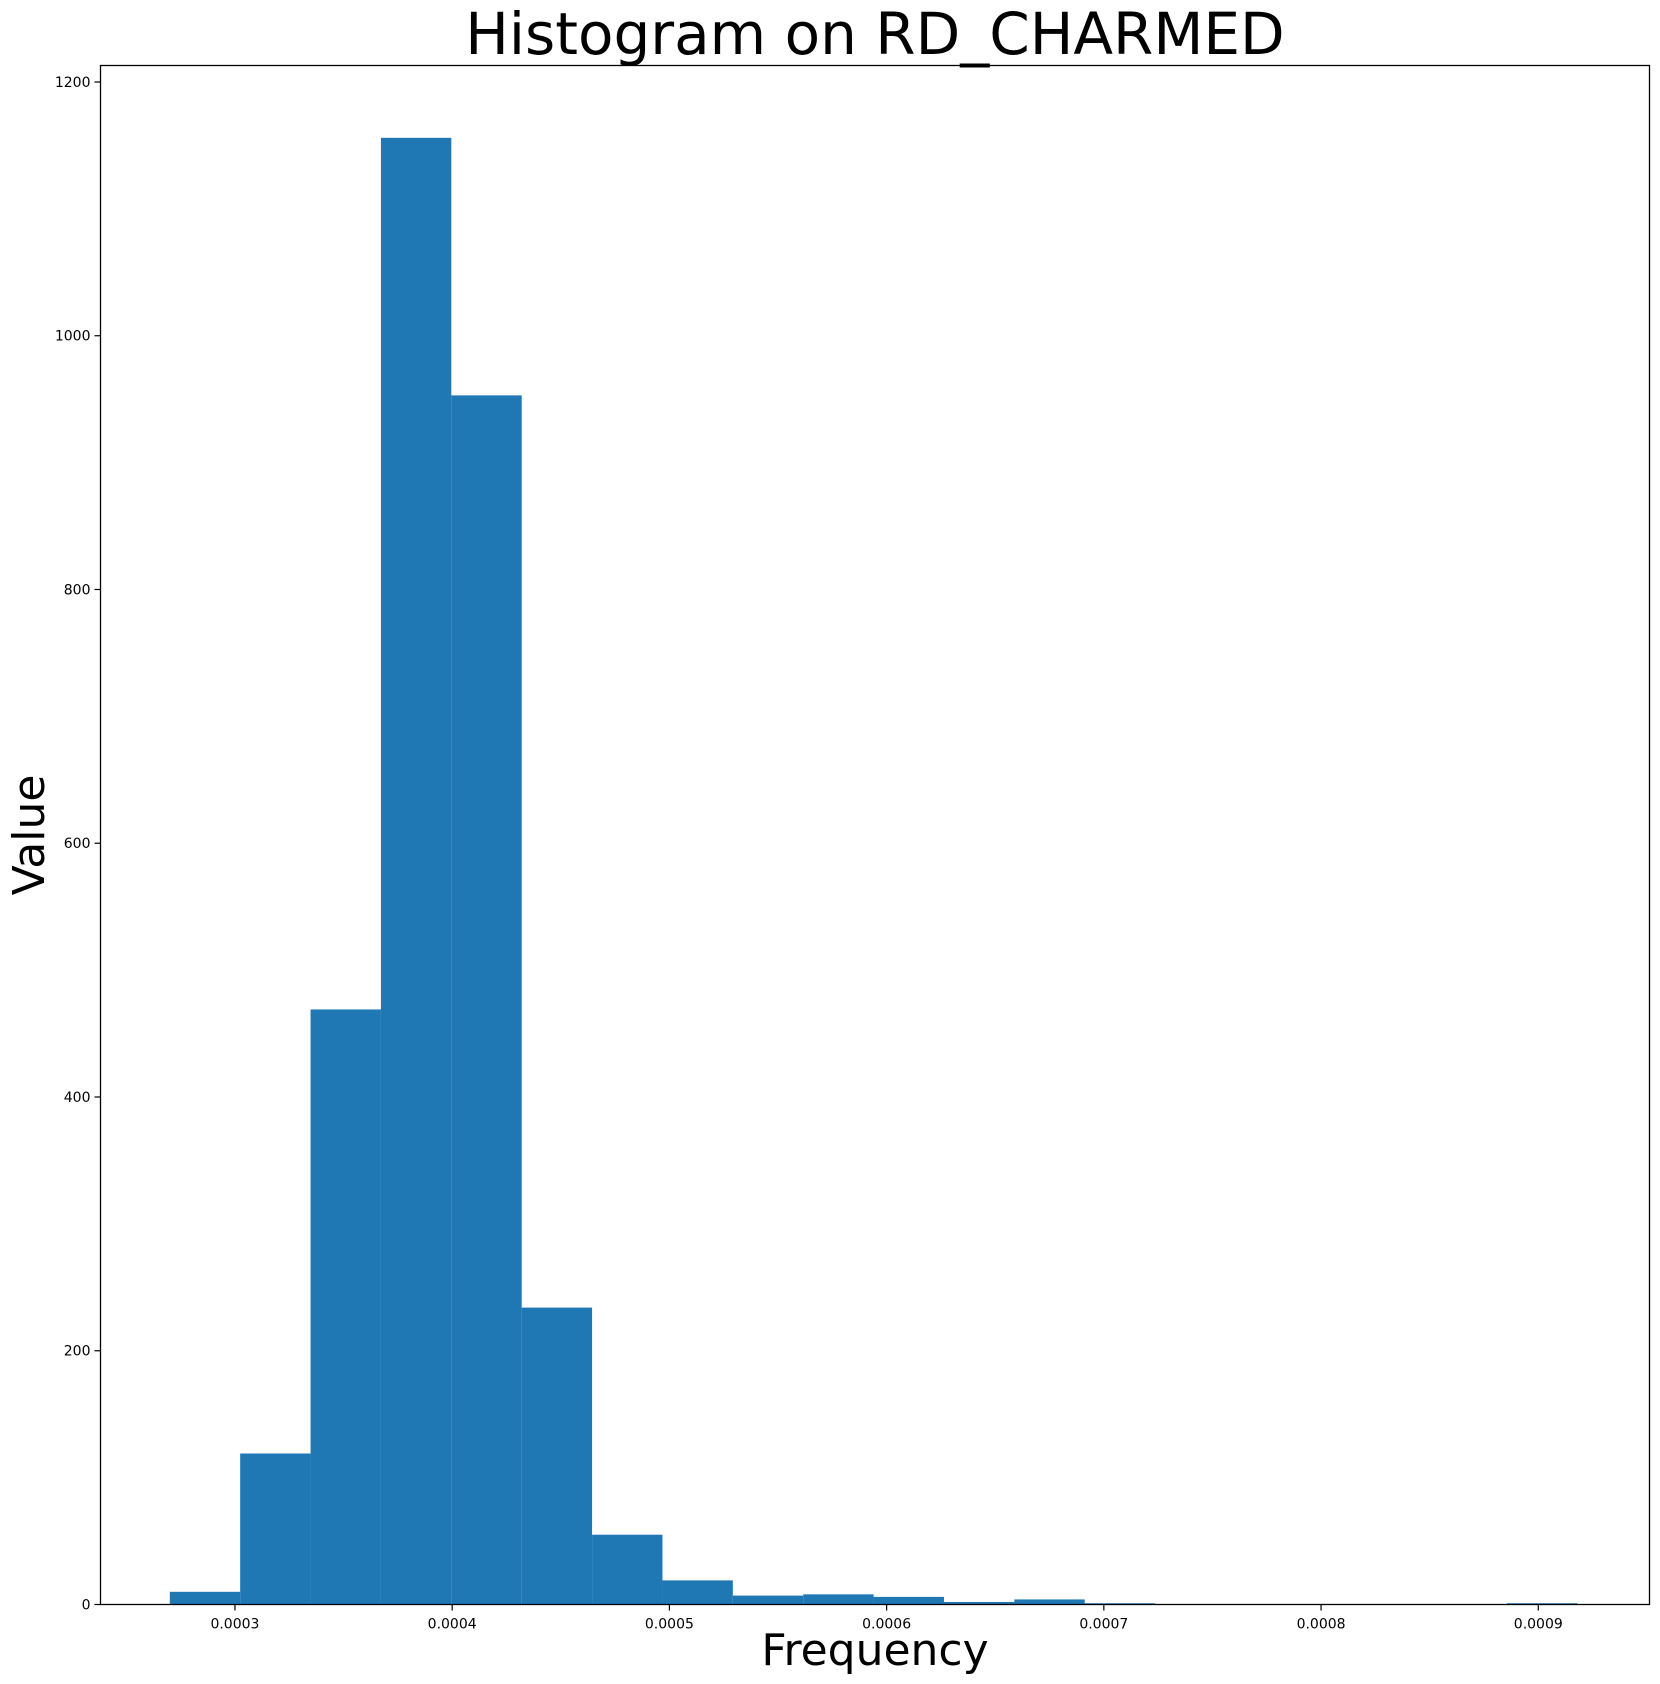 This screenshot has height=1684, width=1660. I want to click on chart-title: Histogram on RD_CHARMED, so click(874, 34).